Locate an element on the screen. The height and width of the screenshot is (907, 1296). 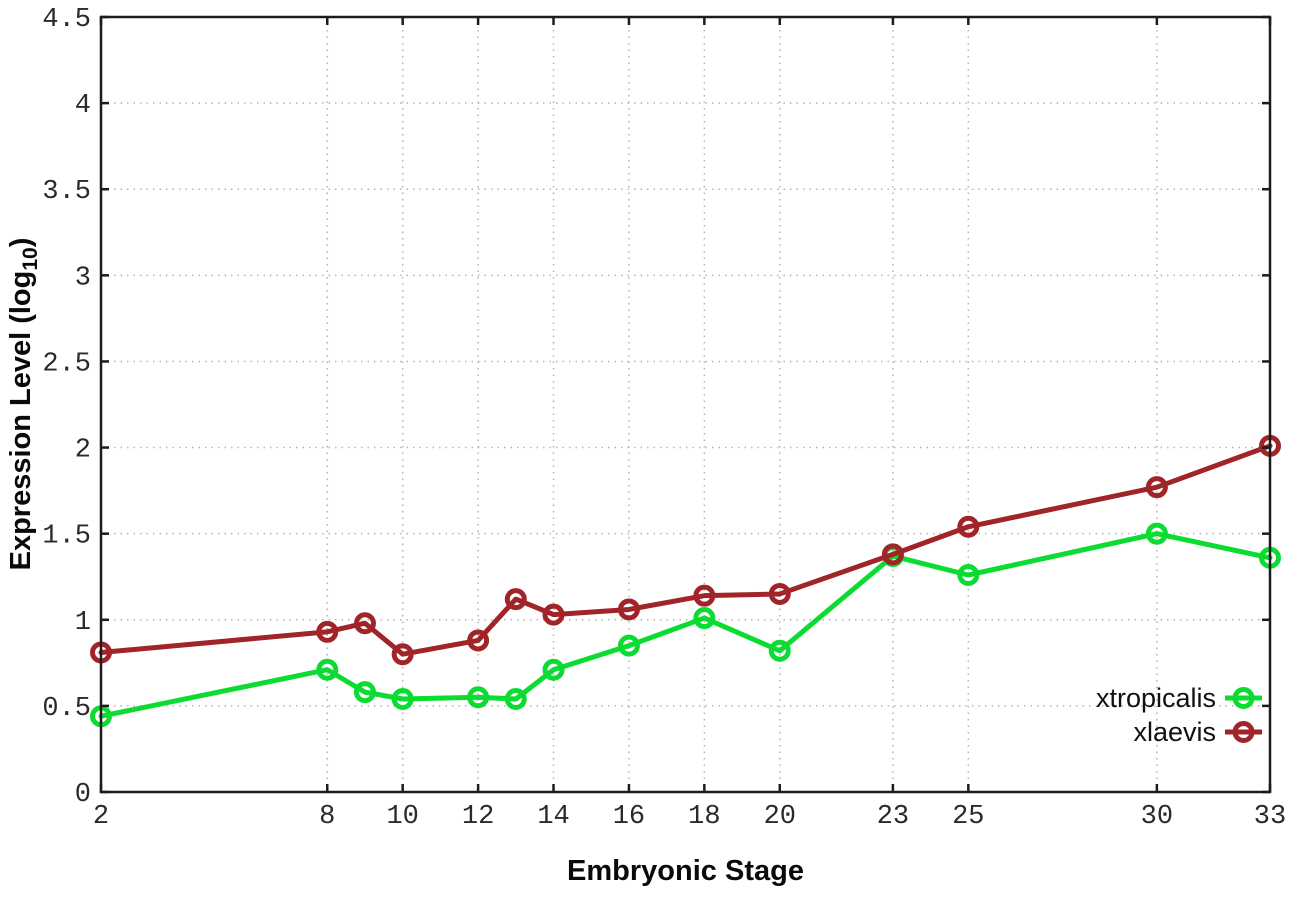
x-tick-label: 30 is located at coordinates (1157, 817).